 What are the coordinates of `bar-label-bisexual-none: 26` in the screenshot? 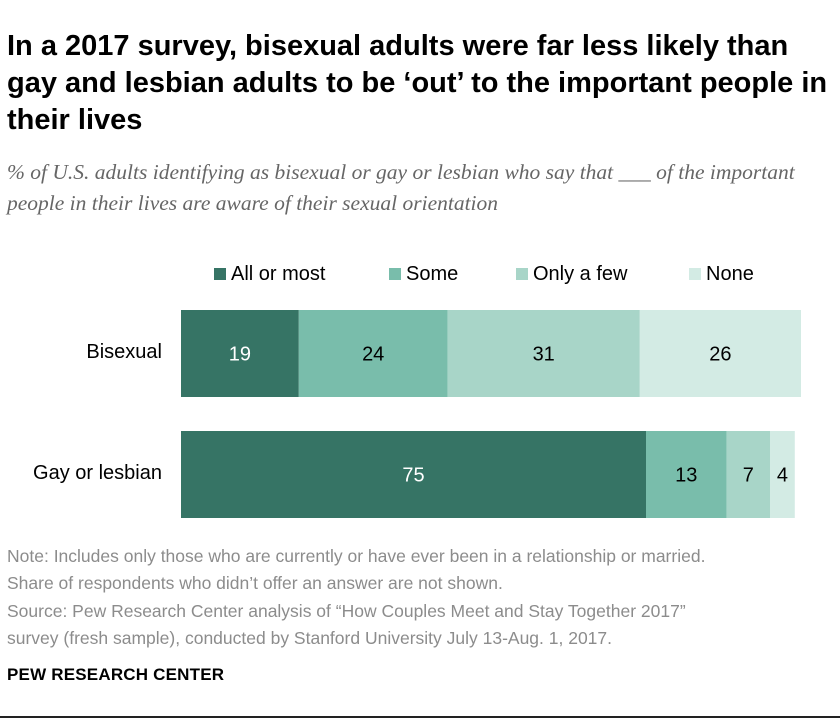 It's located at (720, 355).